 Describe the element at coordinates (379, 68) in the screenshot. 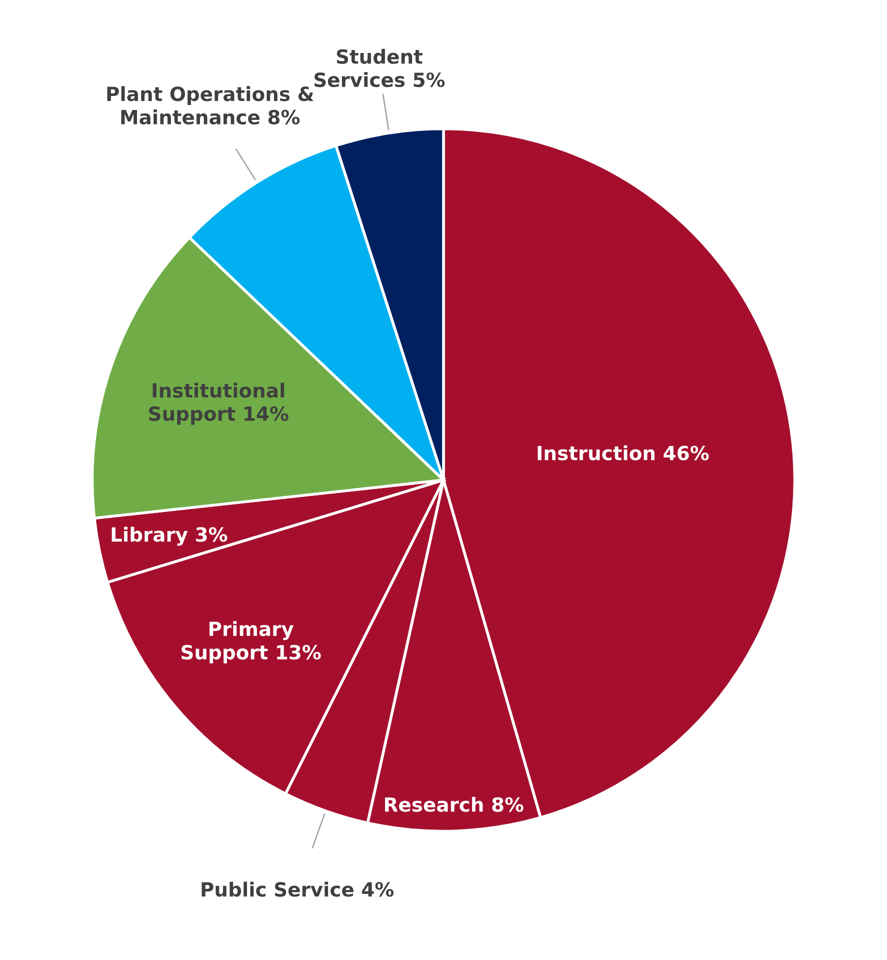

I see `slice-label: Student Services 5%` at that location.